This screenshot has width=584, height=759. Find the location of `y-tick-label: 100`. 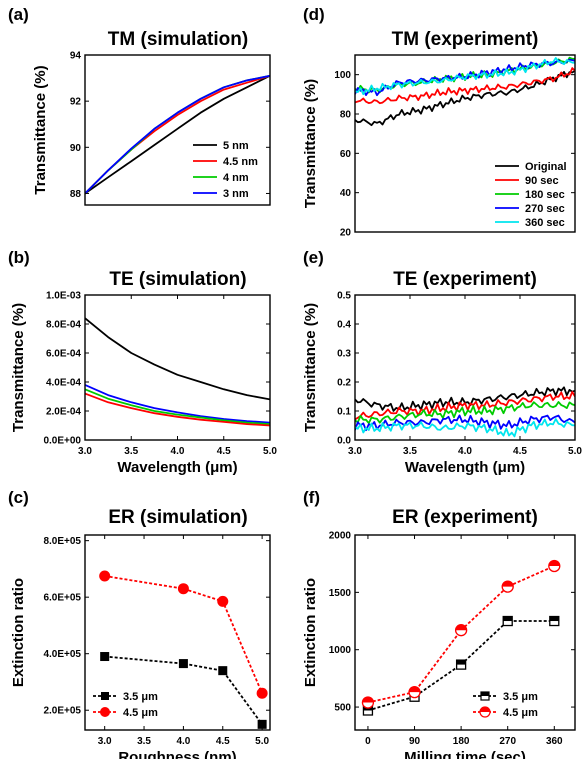

y-tick-label: 100 is located at coordinates (342, 75).